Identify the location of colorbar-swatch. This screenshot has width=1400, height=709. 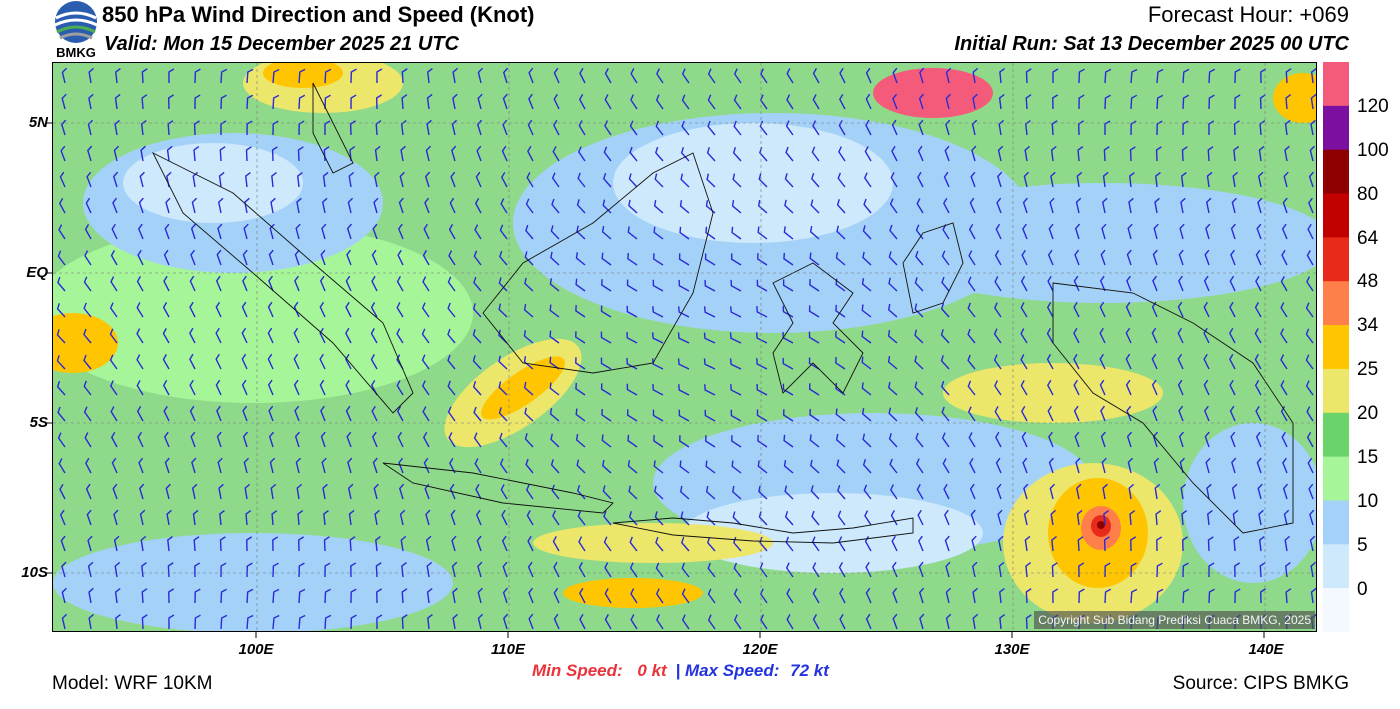
(1336, 84).